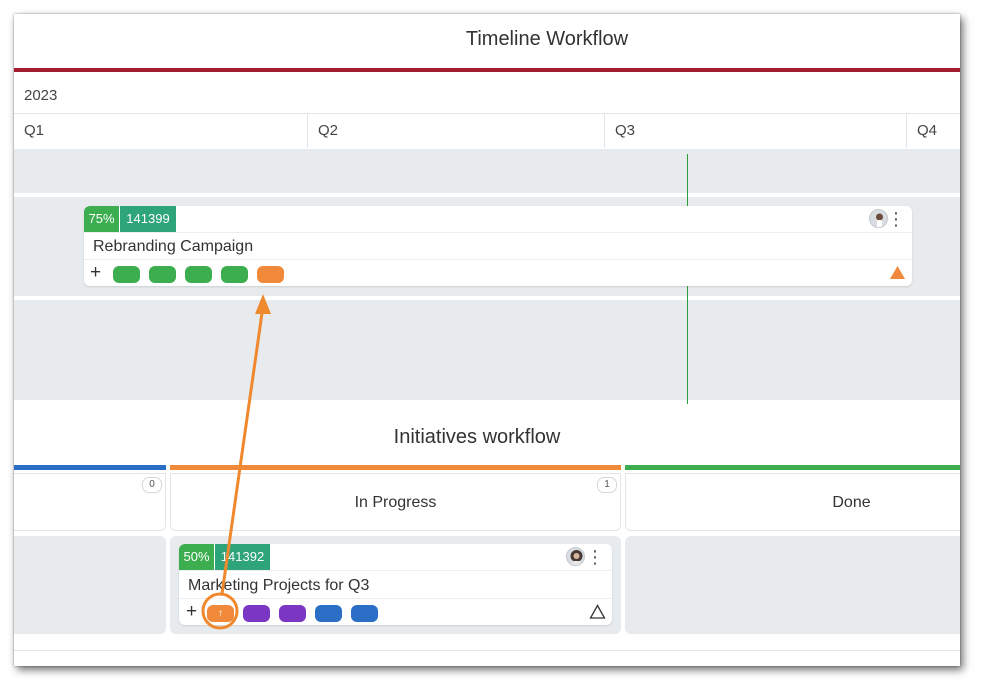 Image resolution: width=987 pixels, height=692 pixels. What do you see at coordinates (792, 502) in the screenshot?
I see `column-header-done: Done` at bounding box center [792, 502].